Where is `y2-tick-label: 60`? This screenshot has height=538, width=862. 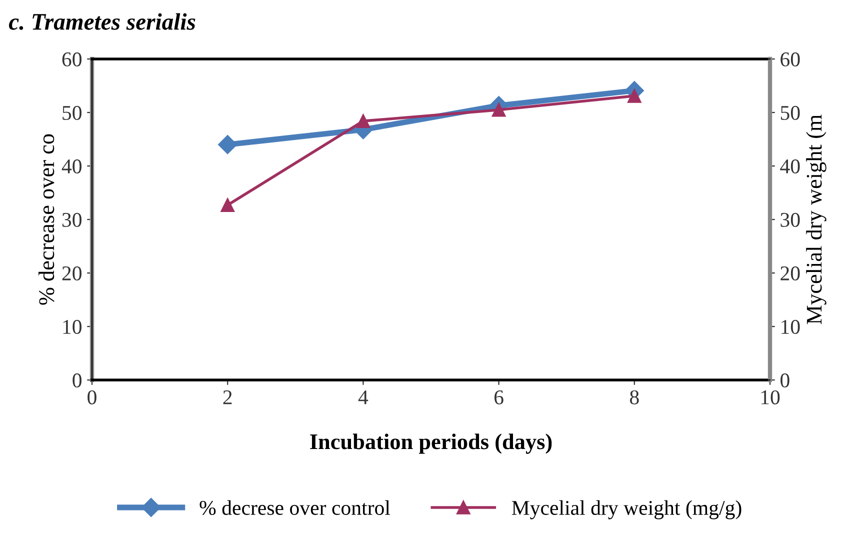 y2-tick-label: 60 is located at coordinates (790, 59).